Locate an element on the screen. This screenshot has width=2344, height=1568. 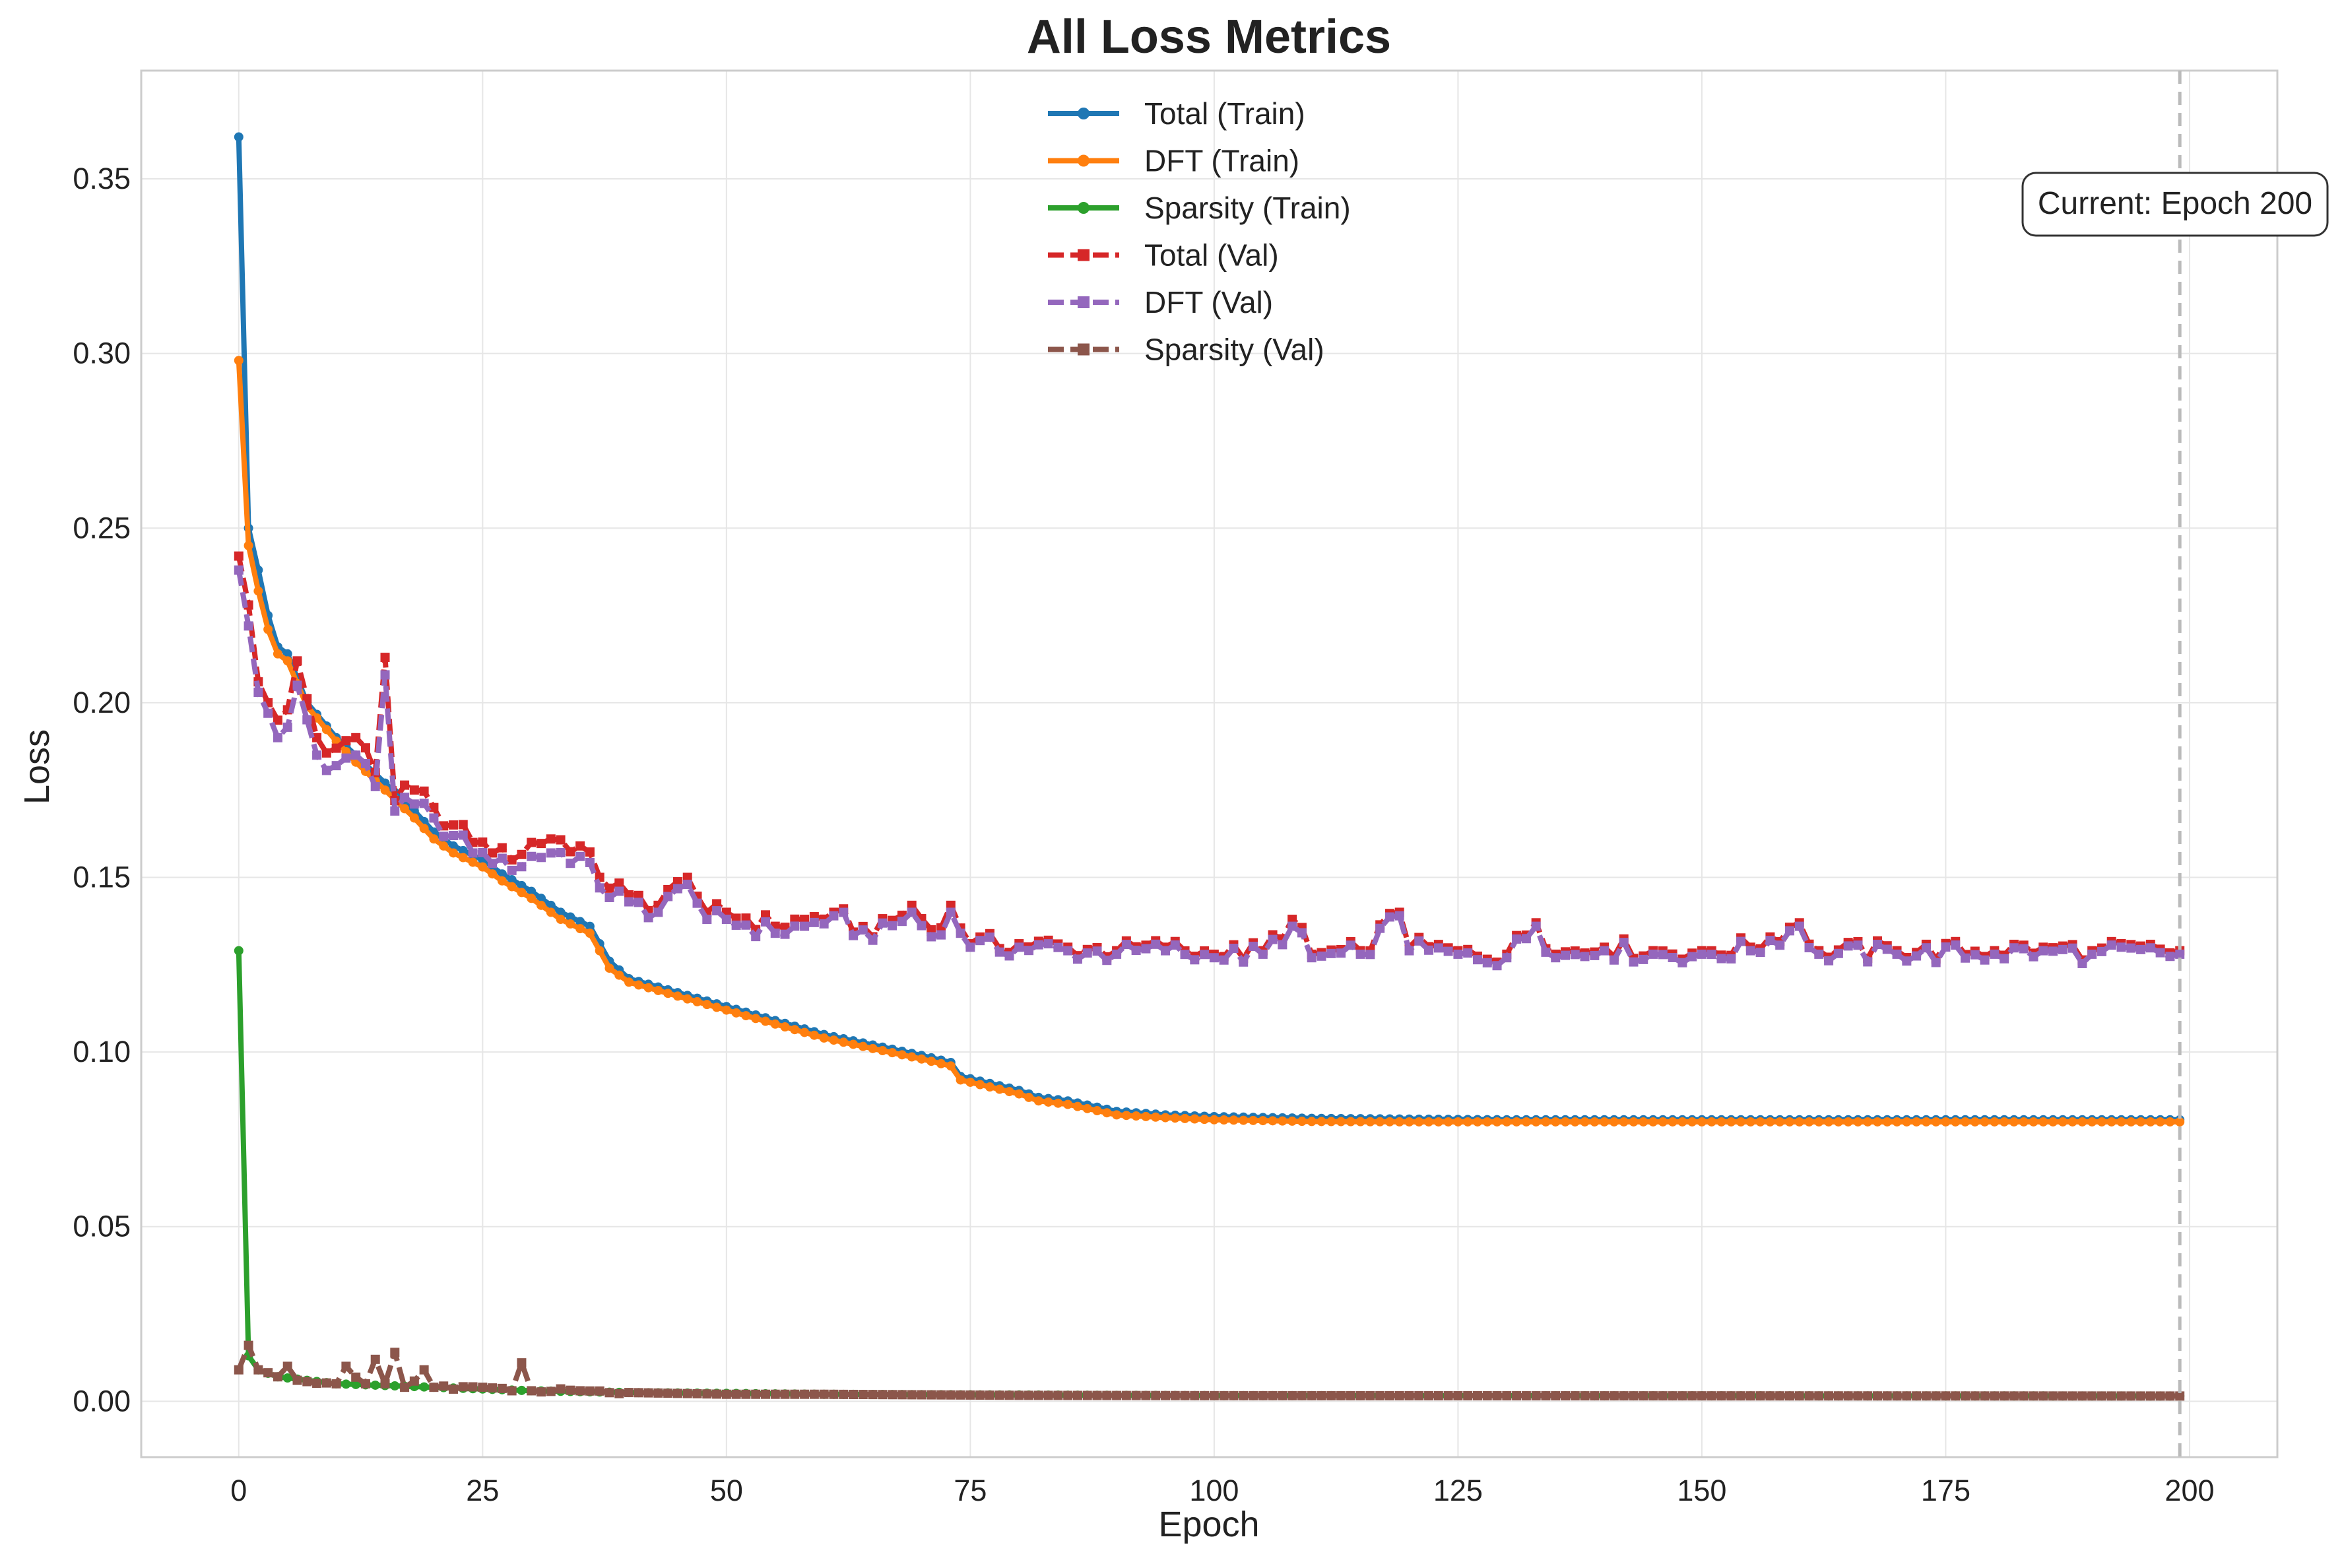
annotations: Current: Epoch 200 is located at coordinates (2175, 764).